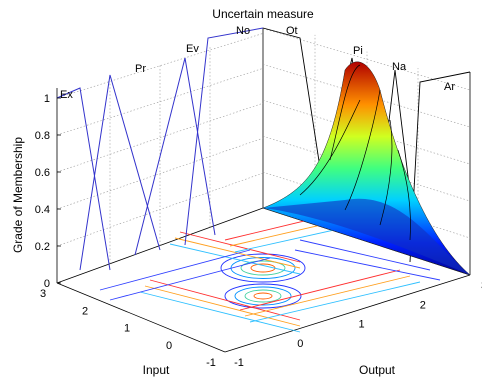  I want to click on z-tick-label: 0.2, so click(42, 247).